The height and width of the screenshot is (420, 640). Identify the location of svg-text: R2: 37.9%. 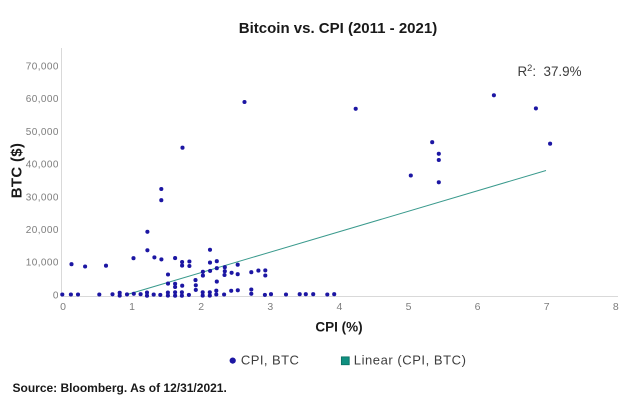
(550, 71).